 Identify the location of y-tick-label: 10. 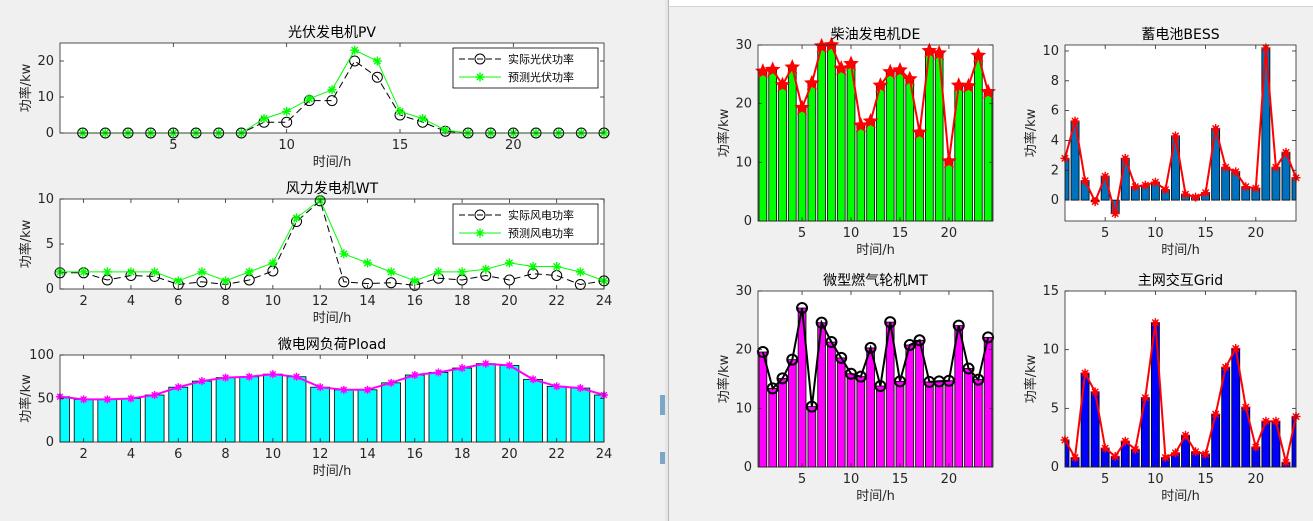
(743, 408).